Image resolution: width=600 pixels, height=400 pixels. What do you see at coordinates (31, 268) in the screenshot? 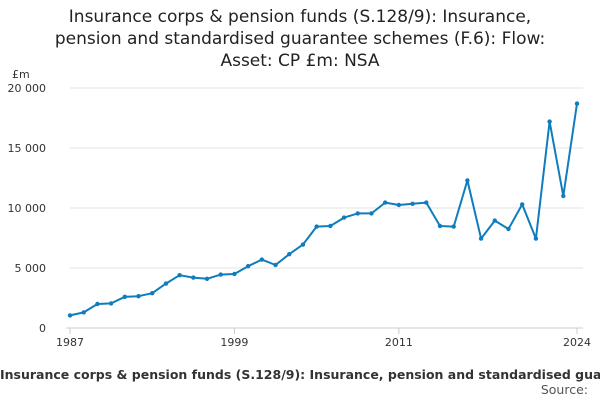
I see `y-tick-label: 5 000` at bounding box center [31, 268].